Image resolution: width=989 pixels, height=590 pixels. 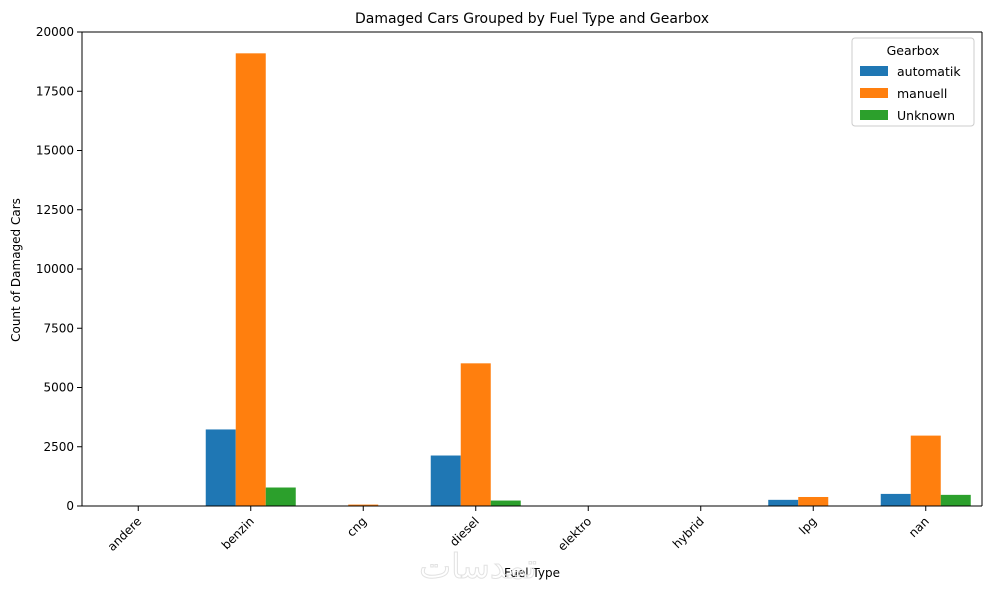 I want to click on x-tick-label-andere: andere, so click(x=125, y=534).